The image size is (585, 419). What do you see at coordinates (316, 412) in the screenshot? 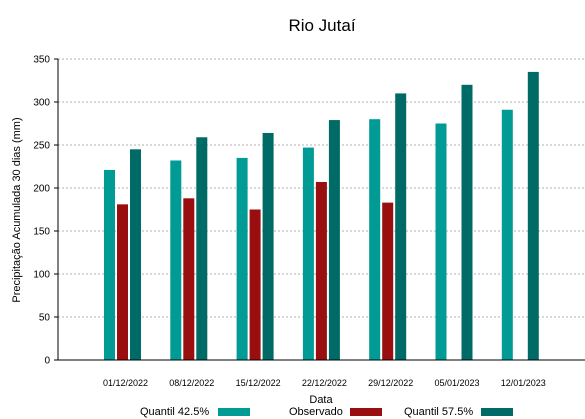
I see `legend-label: Observado` at bounding box center [316, 412].